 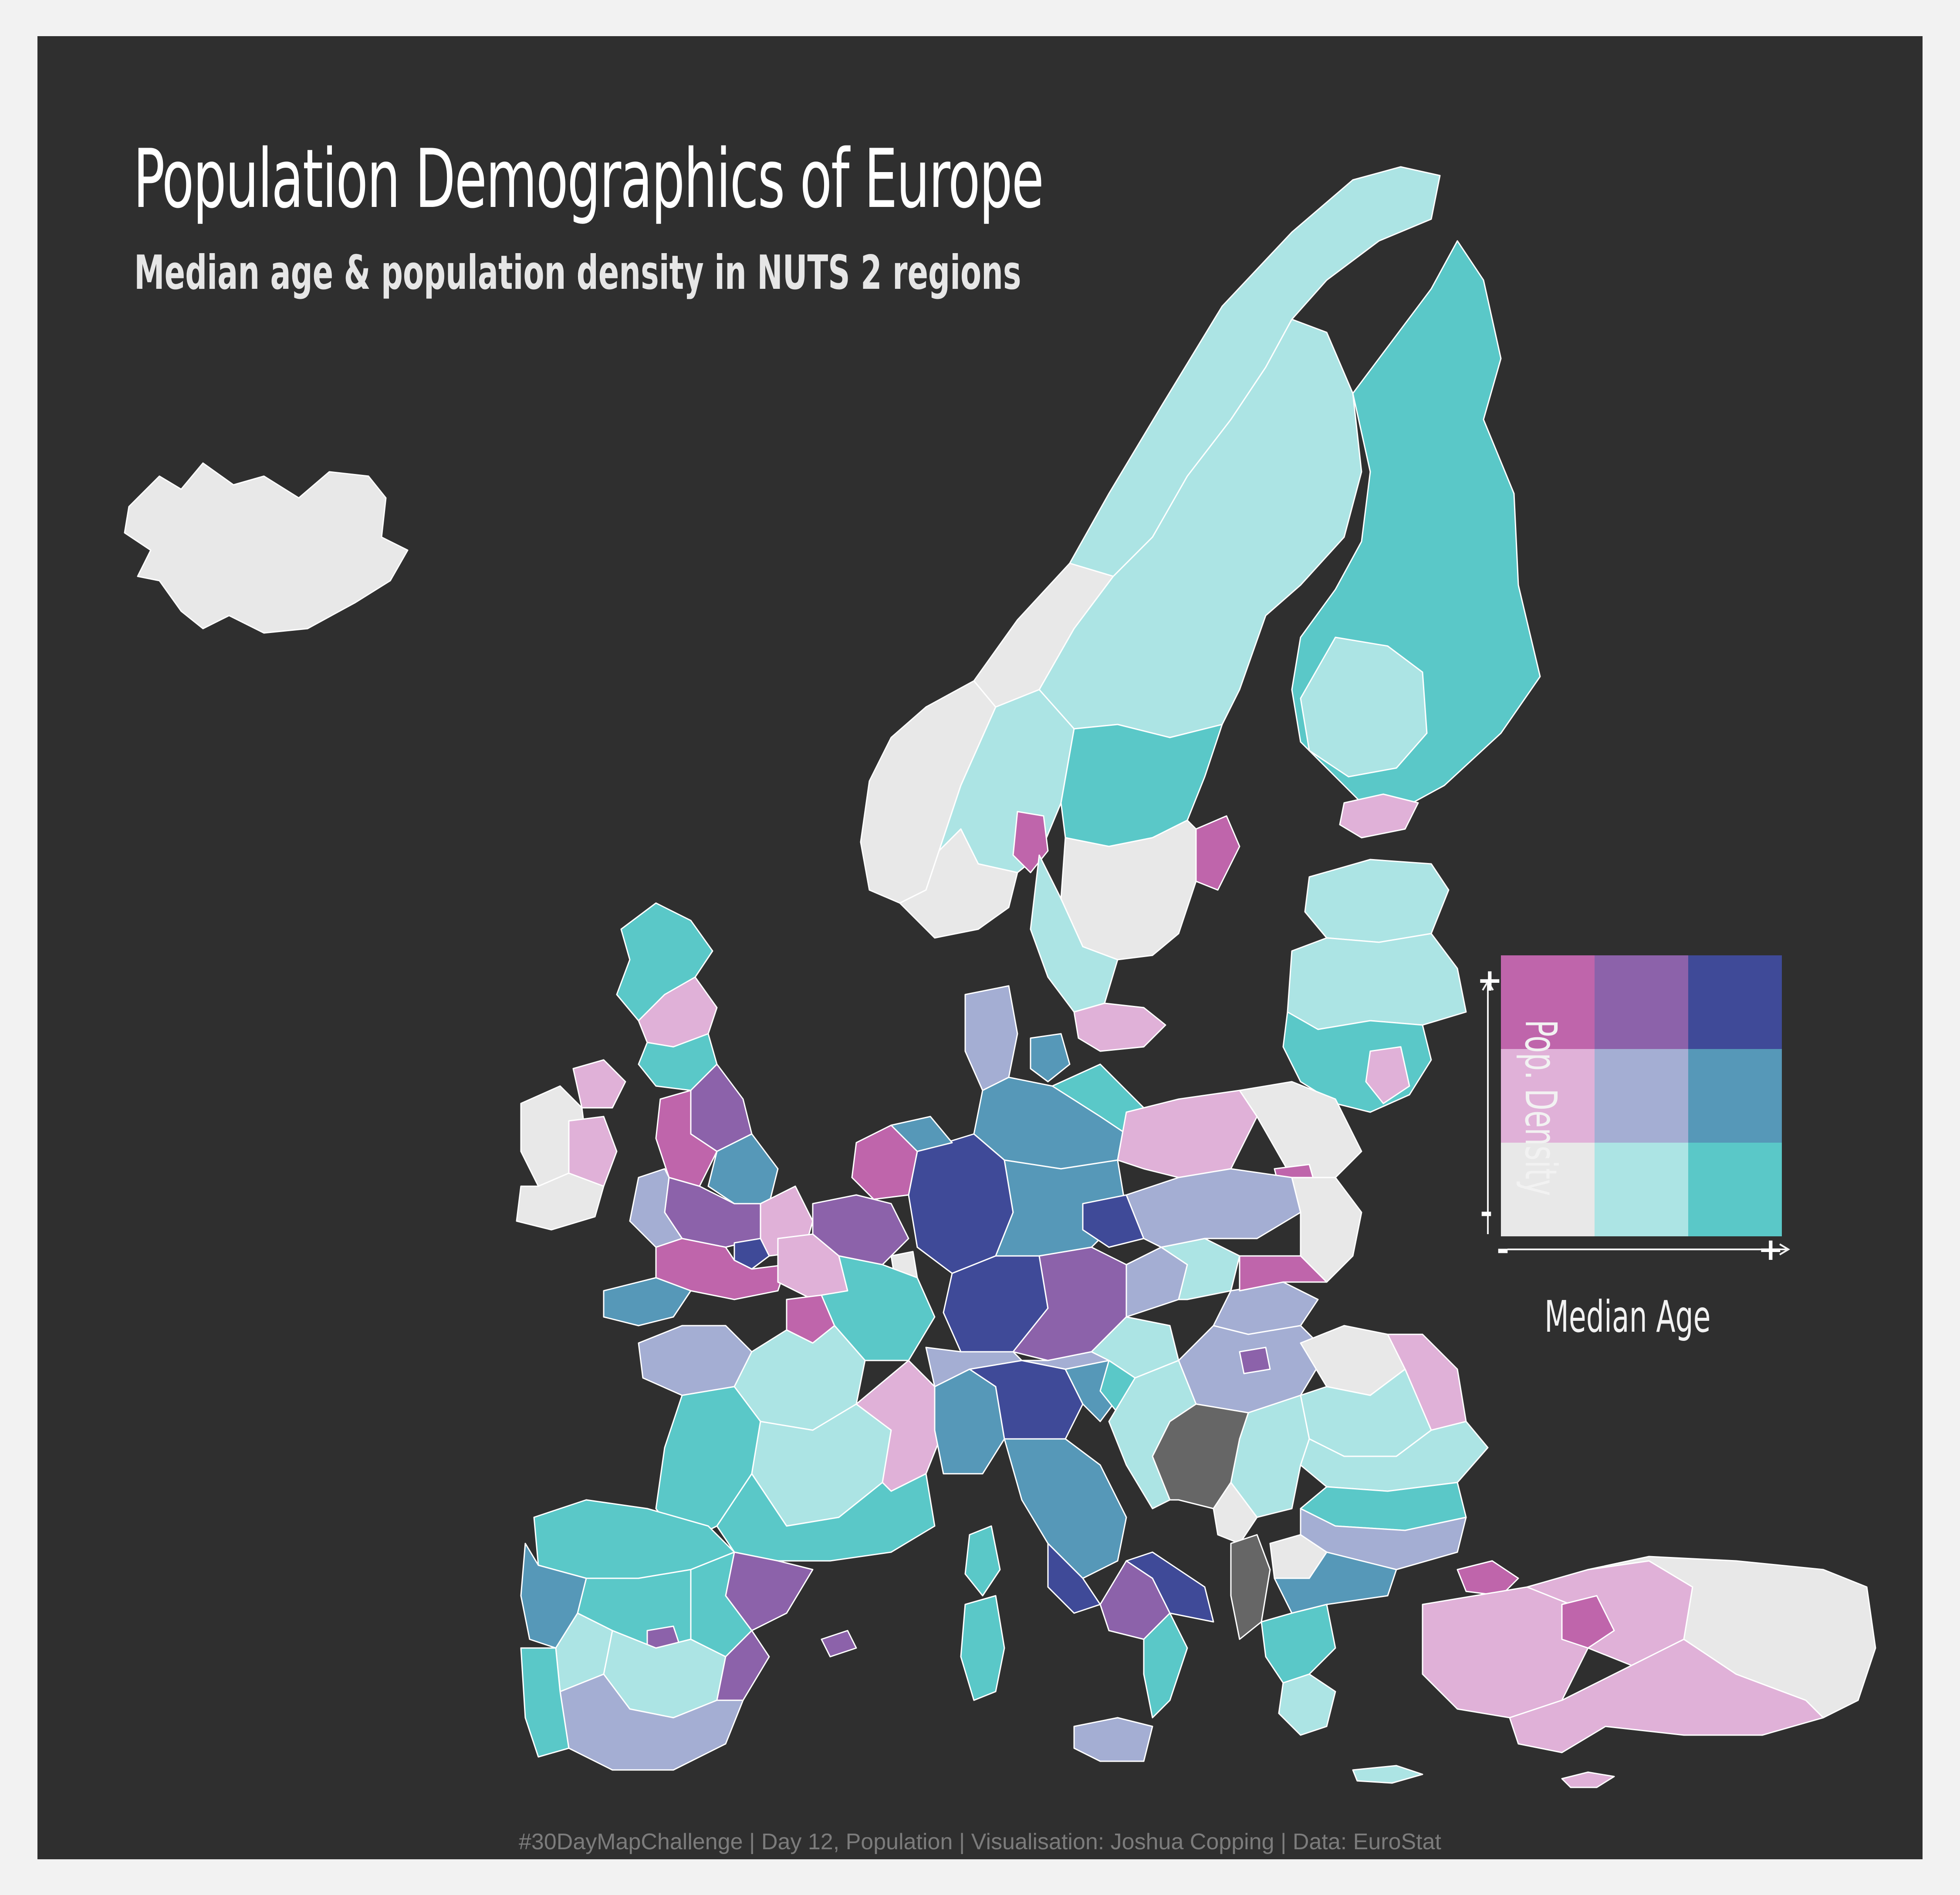 I want to click on legend-x-plus: +, so click(x=1771, y=1250).